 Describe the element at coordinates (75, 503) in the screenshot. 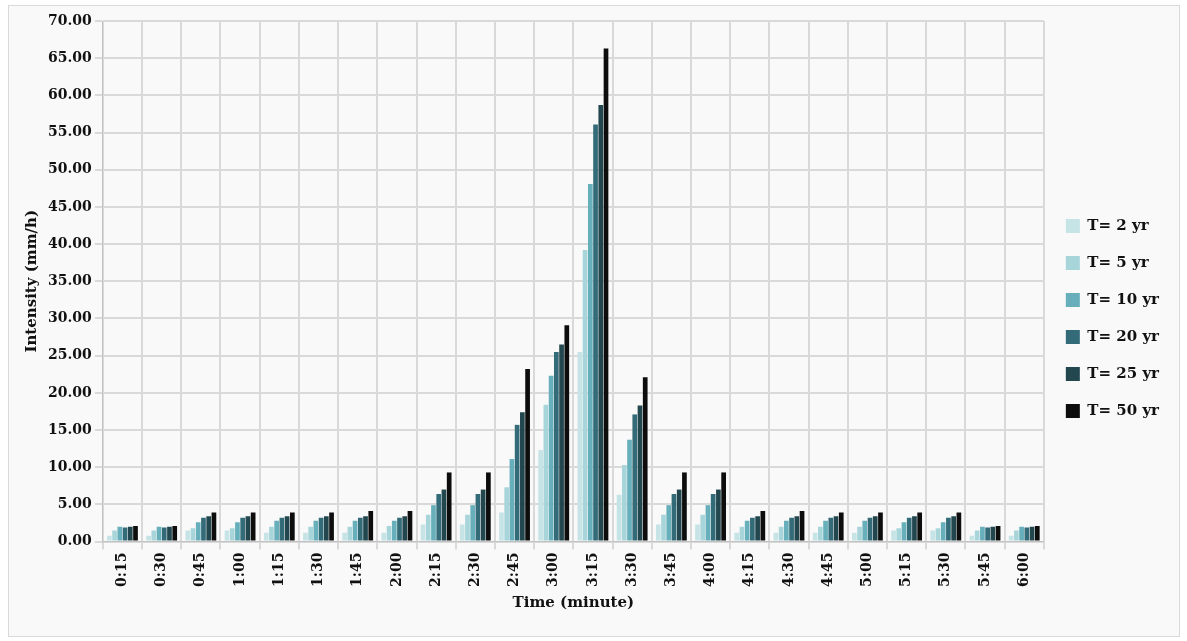

I see `y-tick-label: 5.00` at that location.